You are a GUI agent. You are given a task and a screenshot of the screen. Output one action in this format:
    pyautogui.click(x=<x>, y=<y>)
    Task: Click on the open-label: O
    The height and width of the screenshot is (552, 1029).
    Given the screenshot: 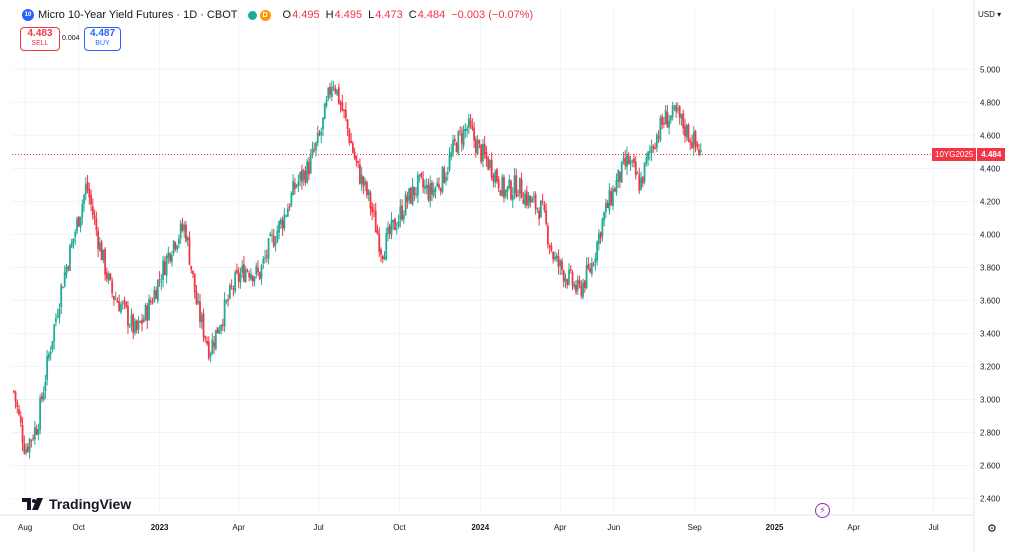 What is the action you would take?
    pyautogui.click(x=287, y=15)
    